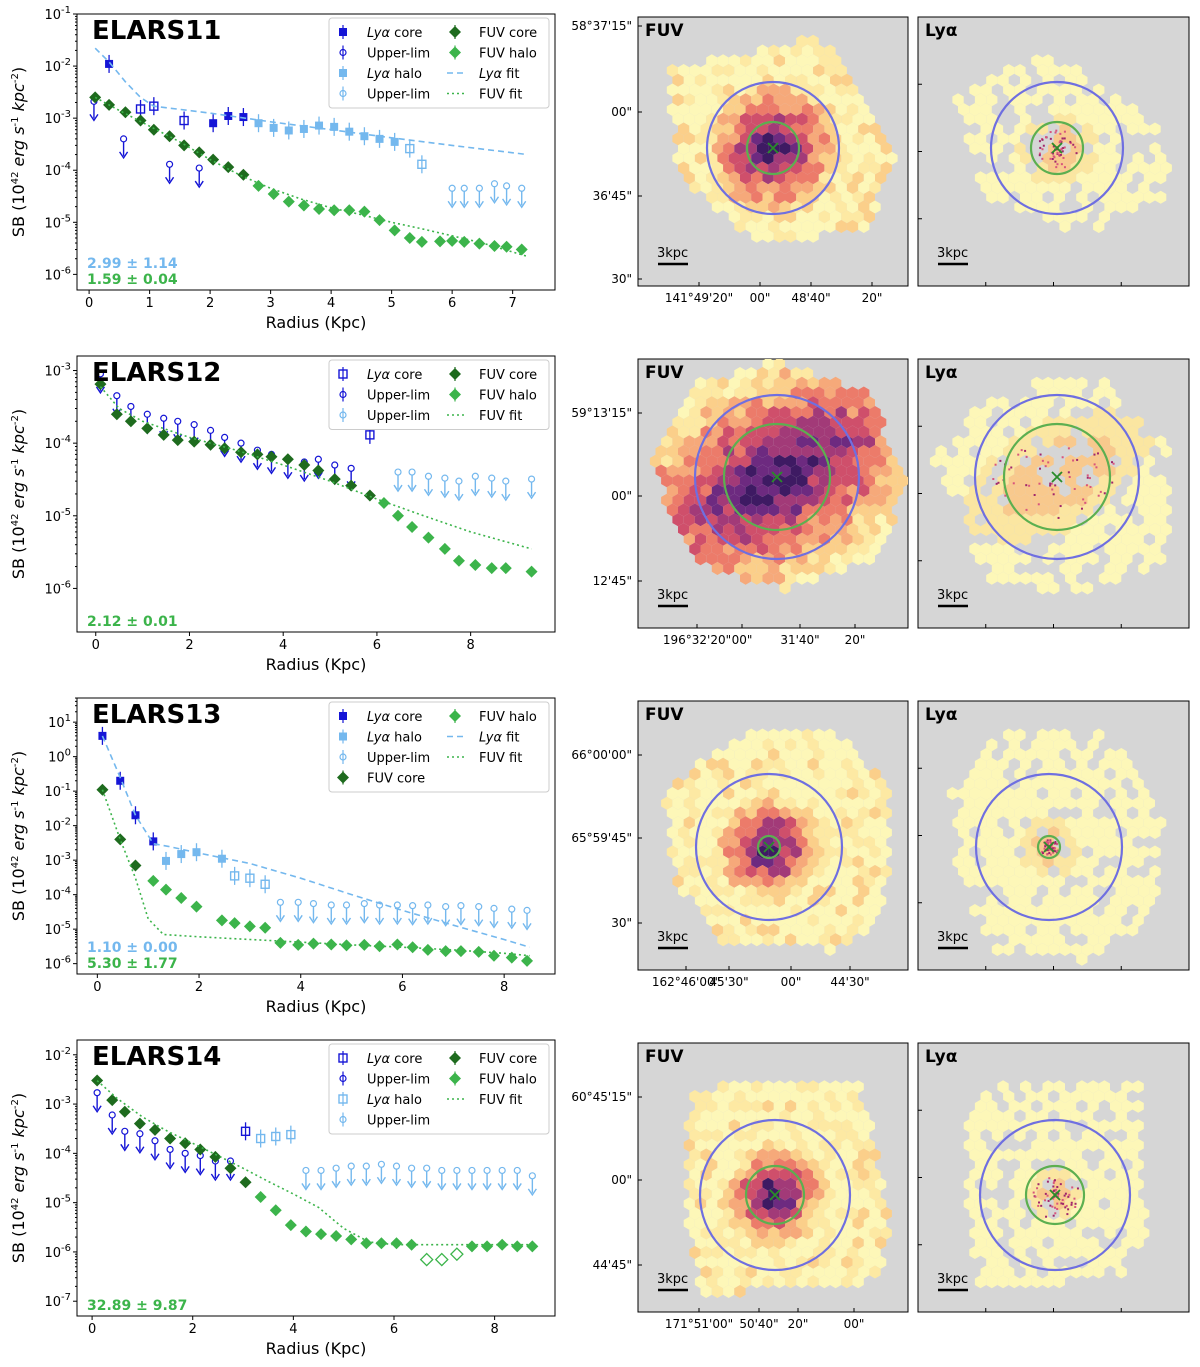 The height and width of the screenshot is (1367, 1200). What do you see at coordinates (775, 1195) in the screenshot?
I see `halo-aperture-circle` at bounding box center [775, 1195].